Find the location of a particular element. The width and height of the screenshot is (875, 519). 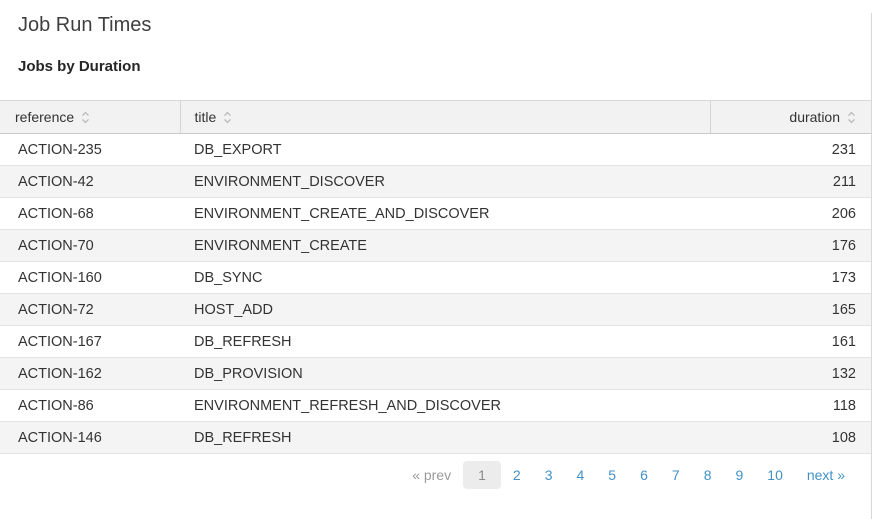

pagination-page-6: 6 is located at coordinates (644, 475).